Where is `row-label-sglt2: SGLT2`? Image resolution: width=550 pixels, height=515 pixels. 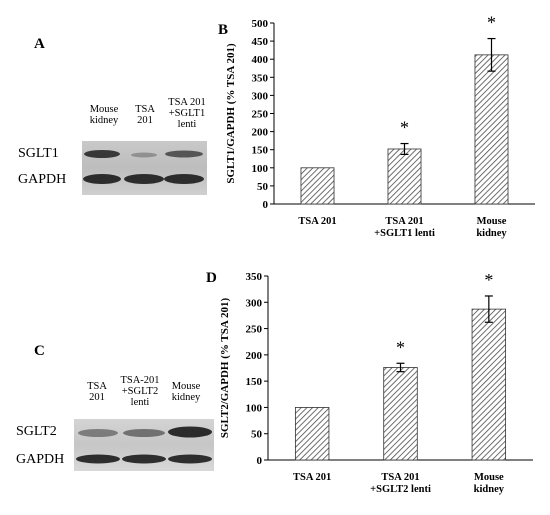
row-label-sglt2: SGLT2 is located at coordinates (36, 431).